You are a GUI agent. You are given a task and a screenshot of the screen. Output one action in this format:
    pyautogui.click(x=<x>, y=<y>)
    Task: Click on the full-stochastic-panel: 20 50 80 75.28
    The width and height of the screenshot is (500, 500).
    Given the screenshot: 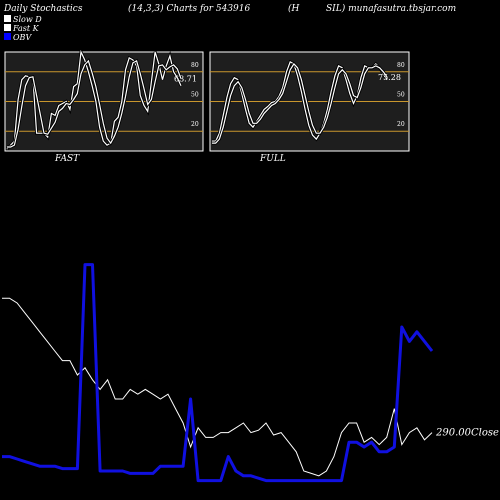 What is the action you would take?
    pyautogui.click(x=309, y=101)
    